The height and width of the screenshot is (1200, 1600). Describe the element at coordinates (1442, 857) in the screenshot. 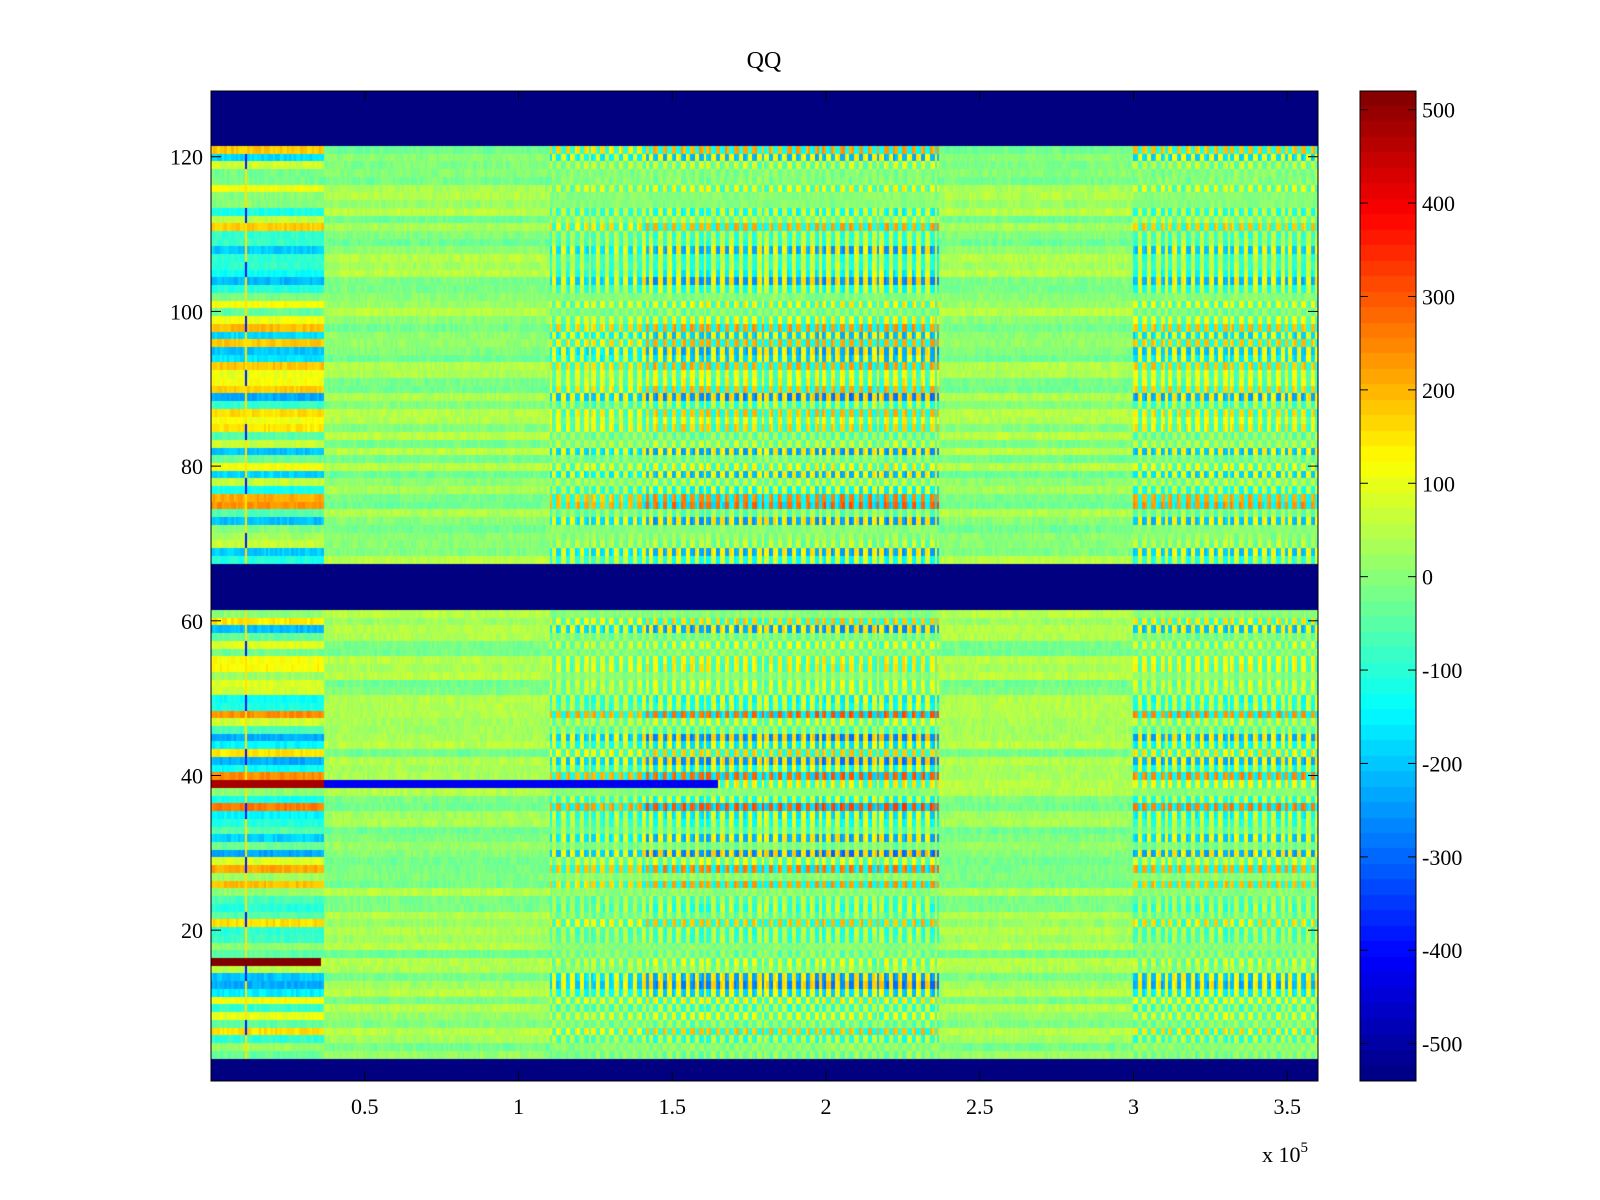

I see `colorbar-tick-label: -300` at that location.